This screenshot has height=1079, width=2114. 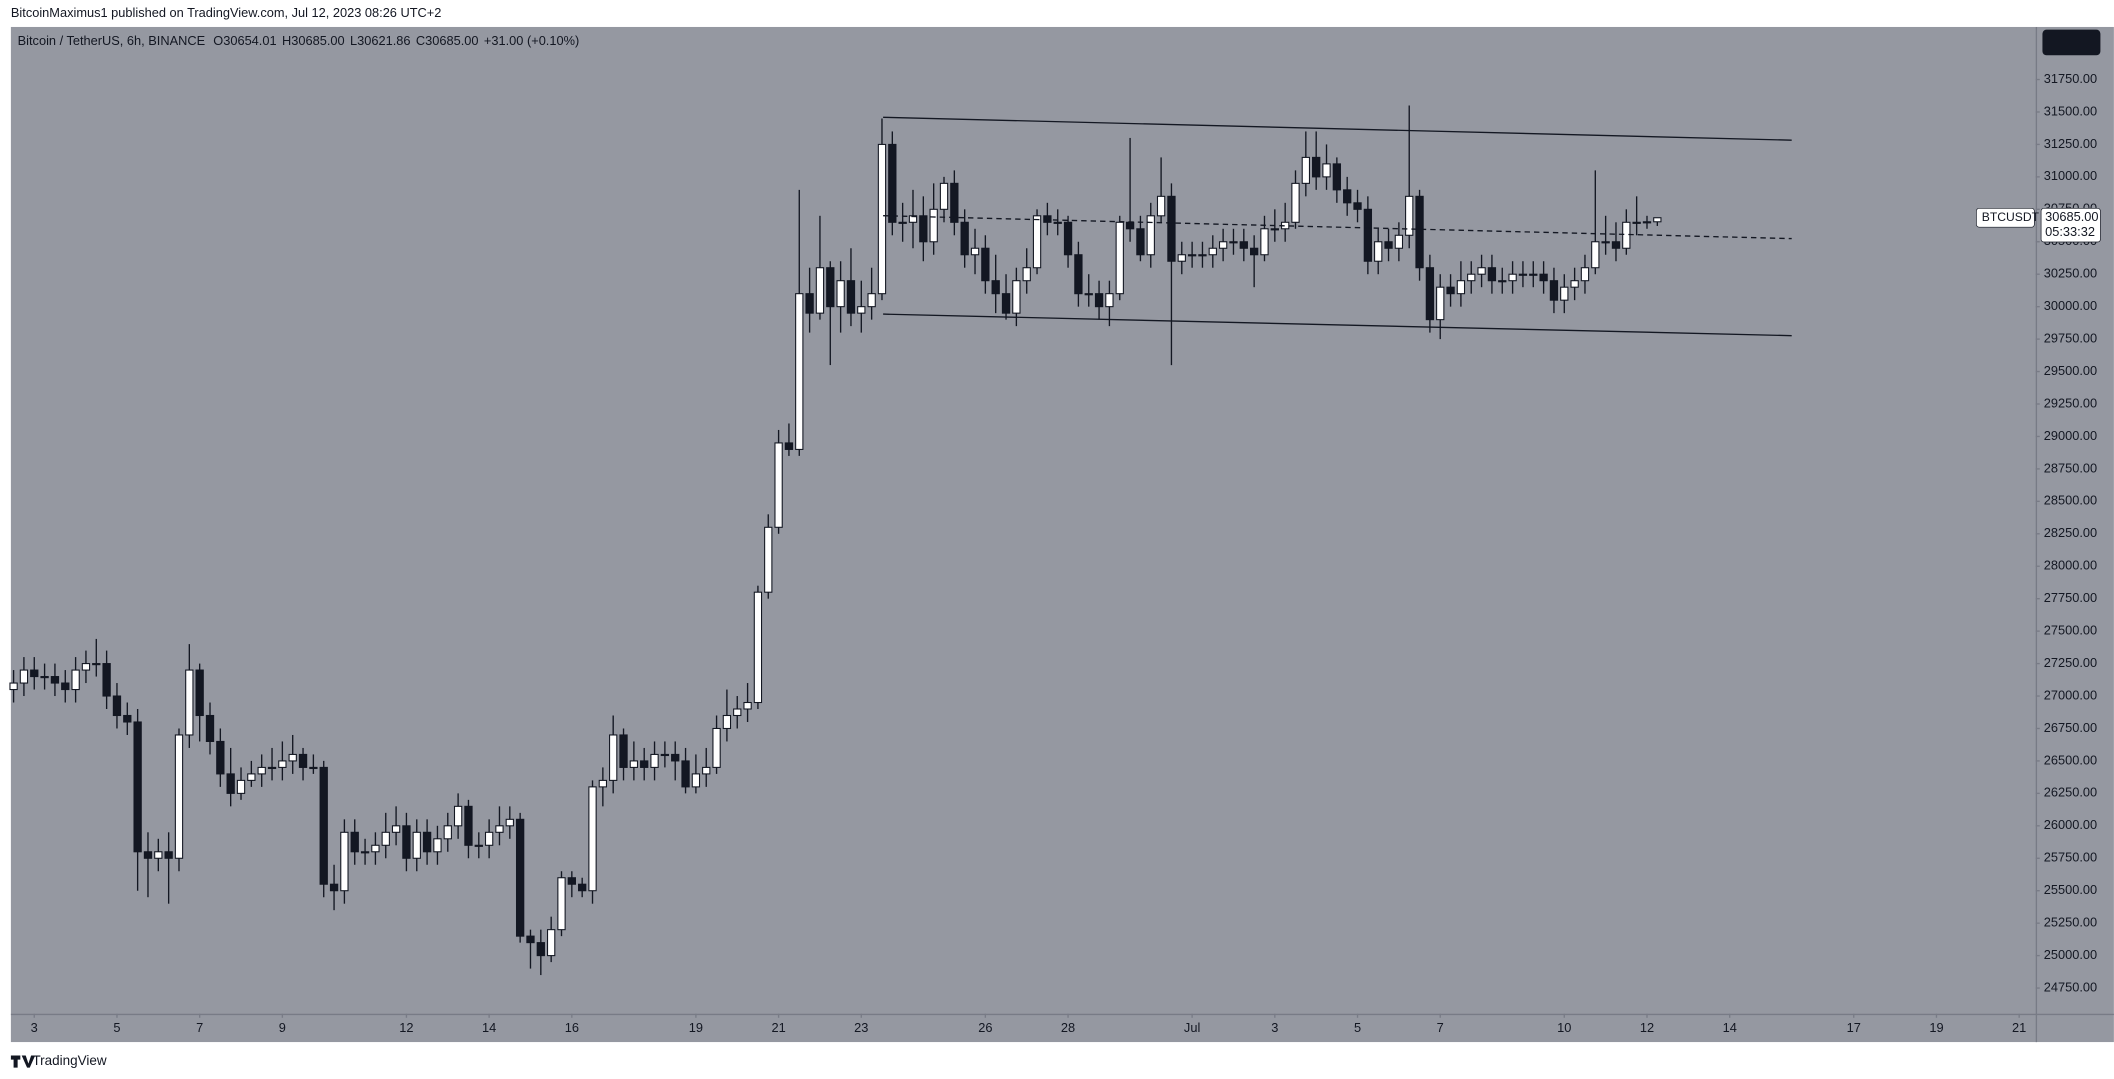 What do you see at coordinates (406, 1027) in the screenshot?
I see `x-tick-label: 12` at bounding box center [406, 1027].